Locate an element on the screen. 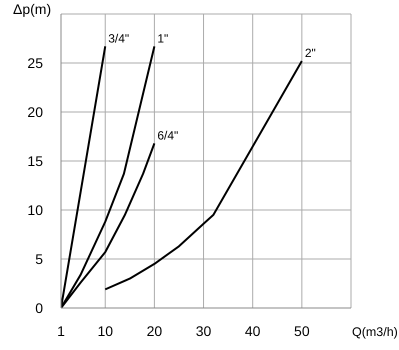  series-label: 3/4" is located at coordinates (119, 38).